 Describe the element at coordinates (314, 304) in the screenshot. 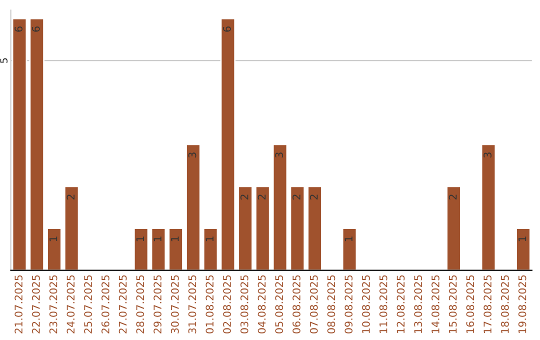

I see `x-tick-label: 07.08.2025` at that location.